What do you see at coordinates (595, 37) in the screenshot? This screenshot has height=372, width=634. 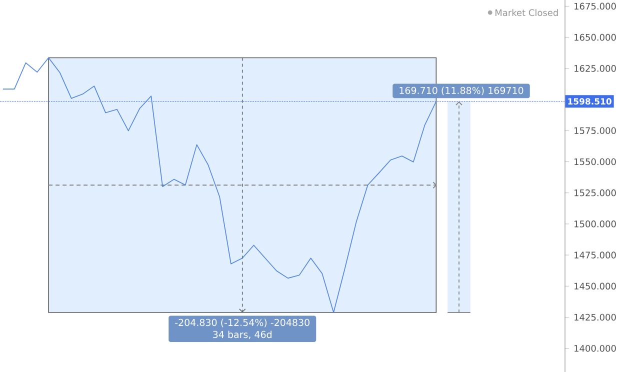 I see `y-tick-label: 1650.000` at bounding box center [595, 37].